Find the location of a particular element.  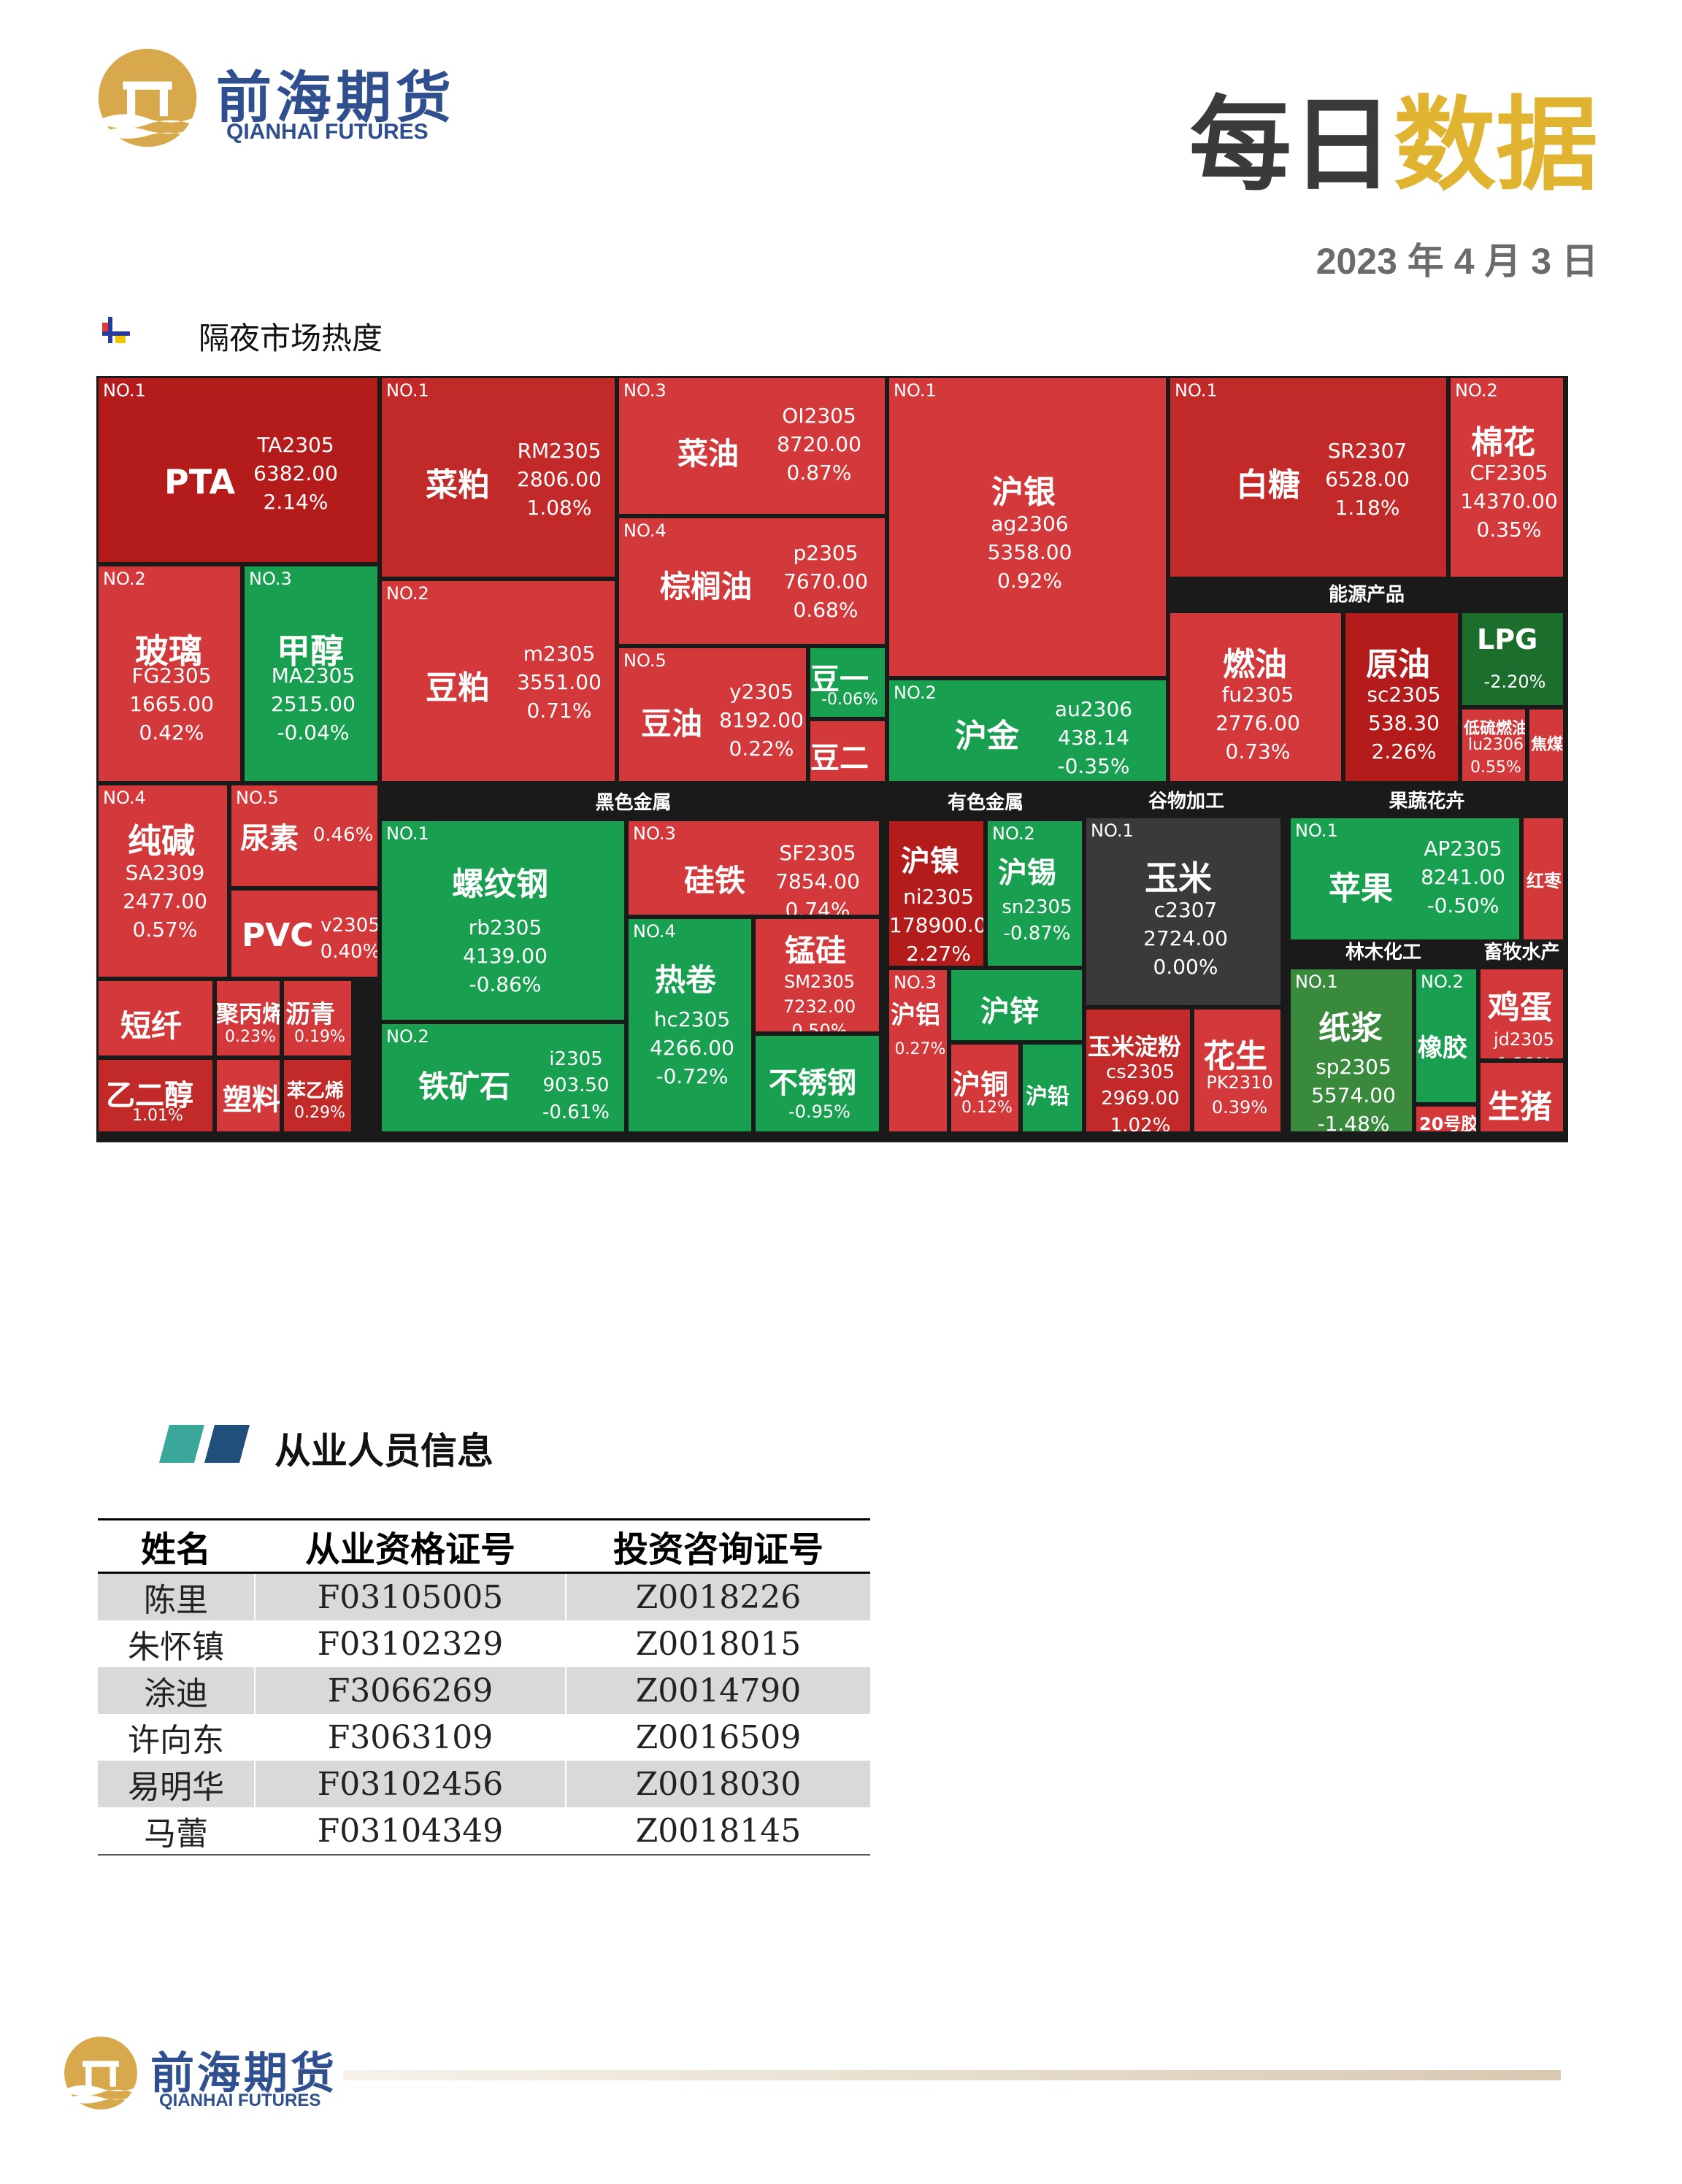

header-name: 姓名 is located at coordinates (176, 1546).